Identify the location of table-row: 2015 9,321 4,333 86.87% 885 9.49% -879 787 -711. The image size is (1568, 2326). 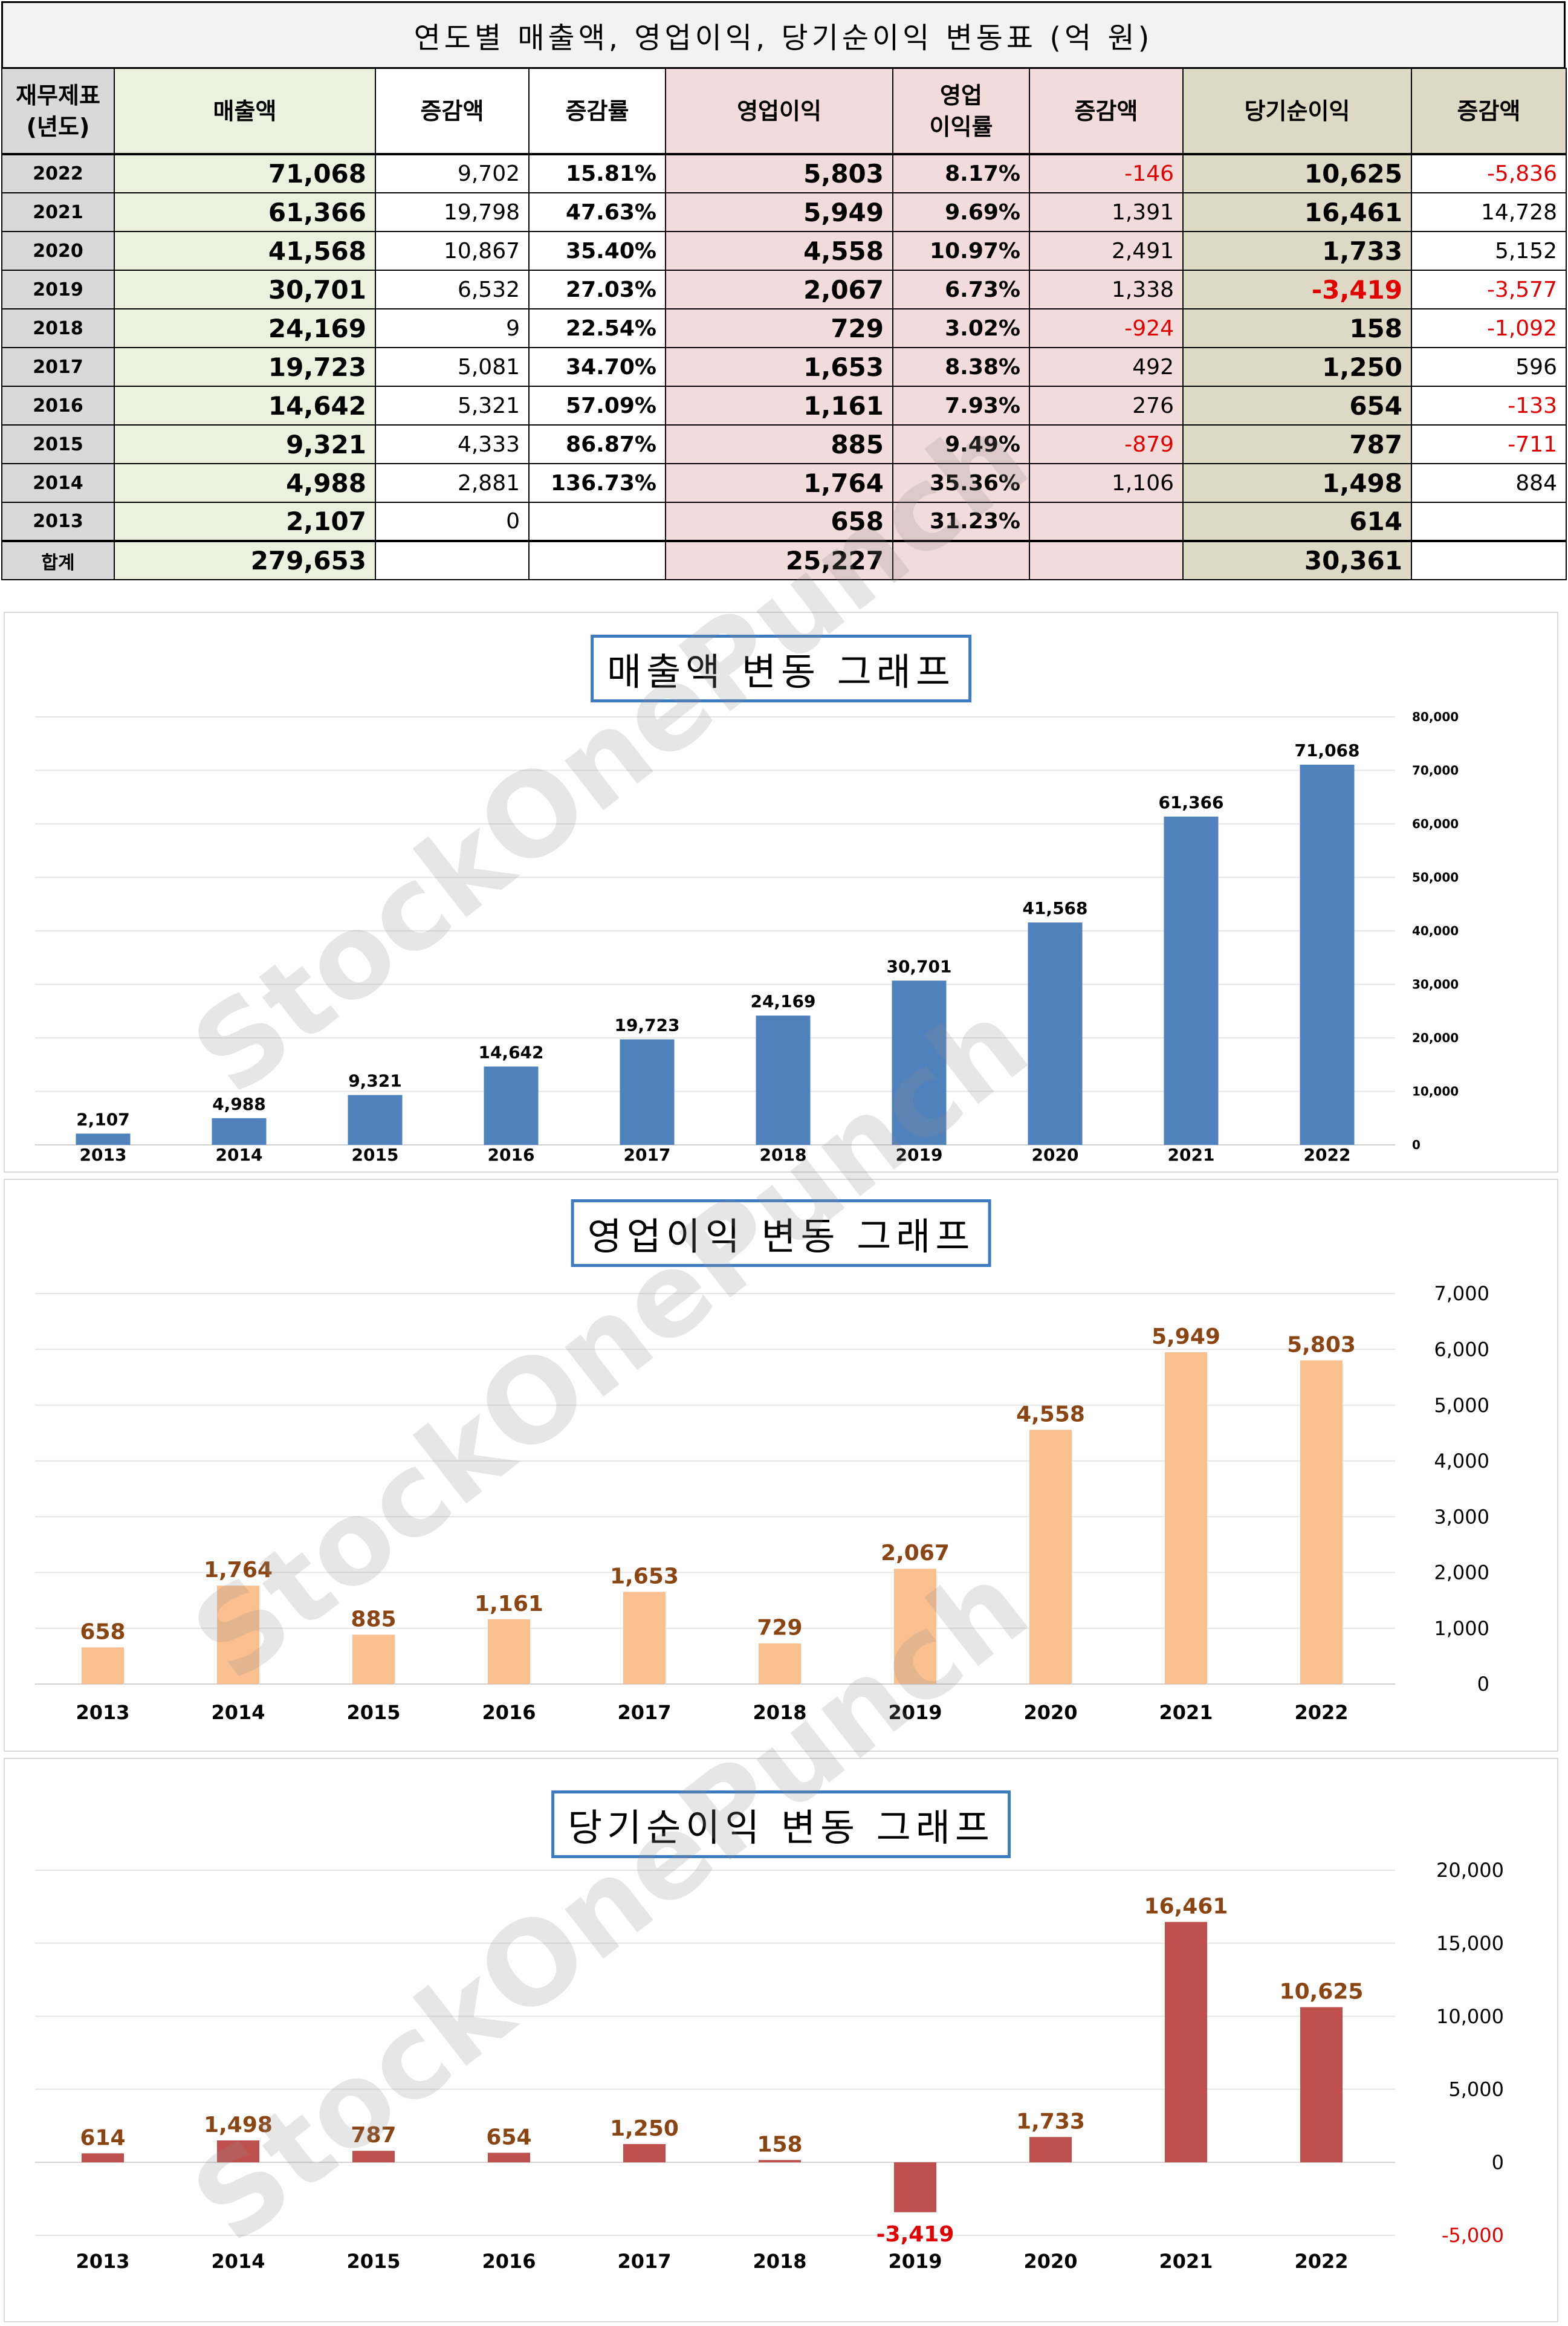
(784, 444).